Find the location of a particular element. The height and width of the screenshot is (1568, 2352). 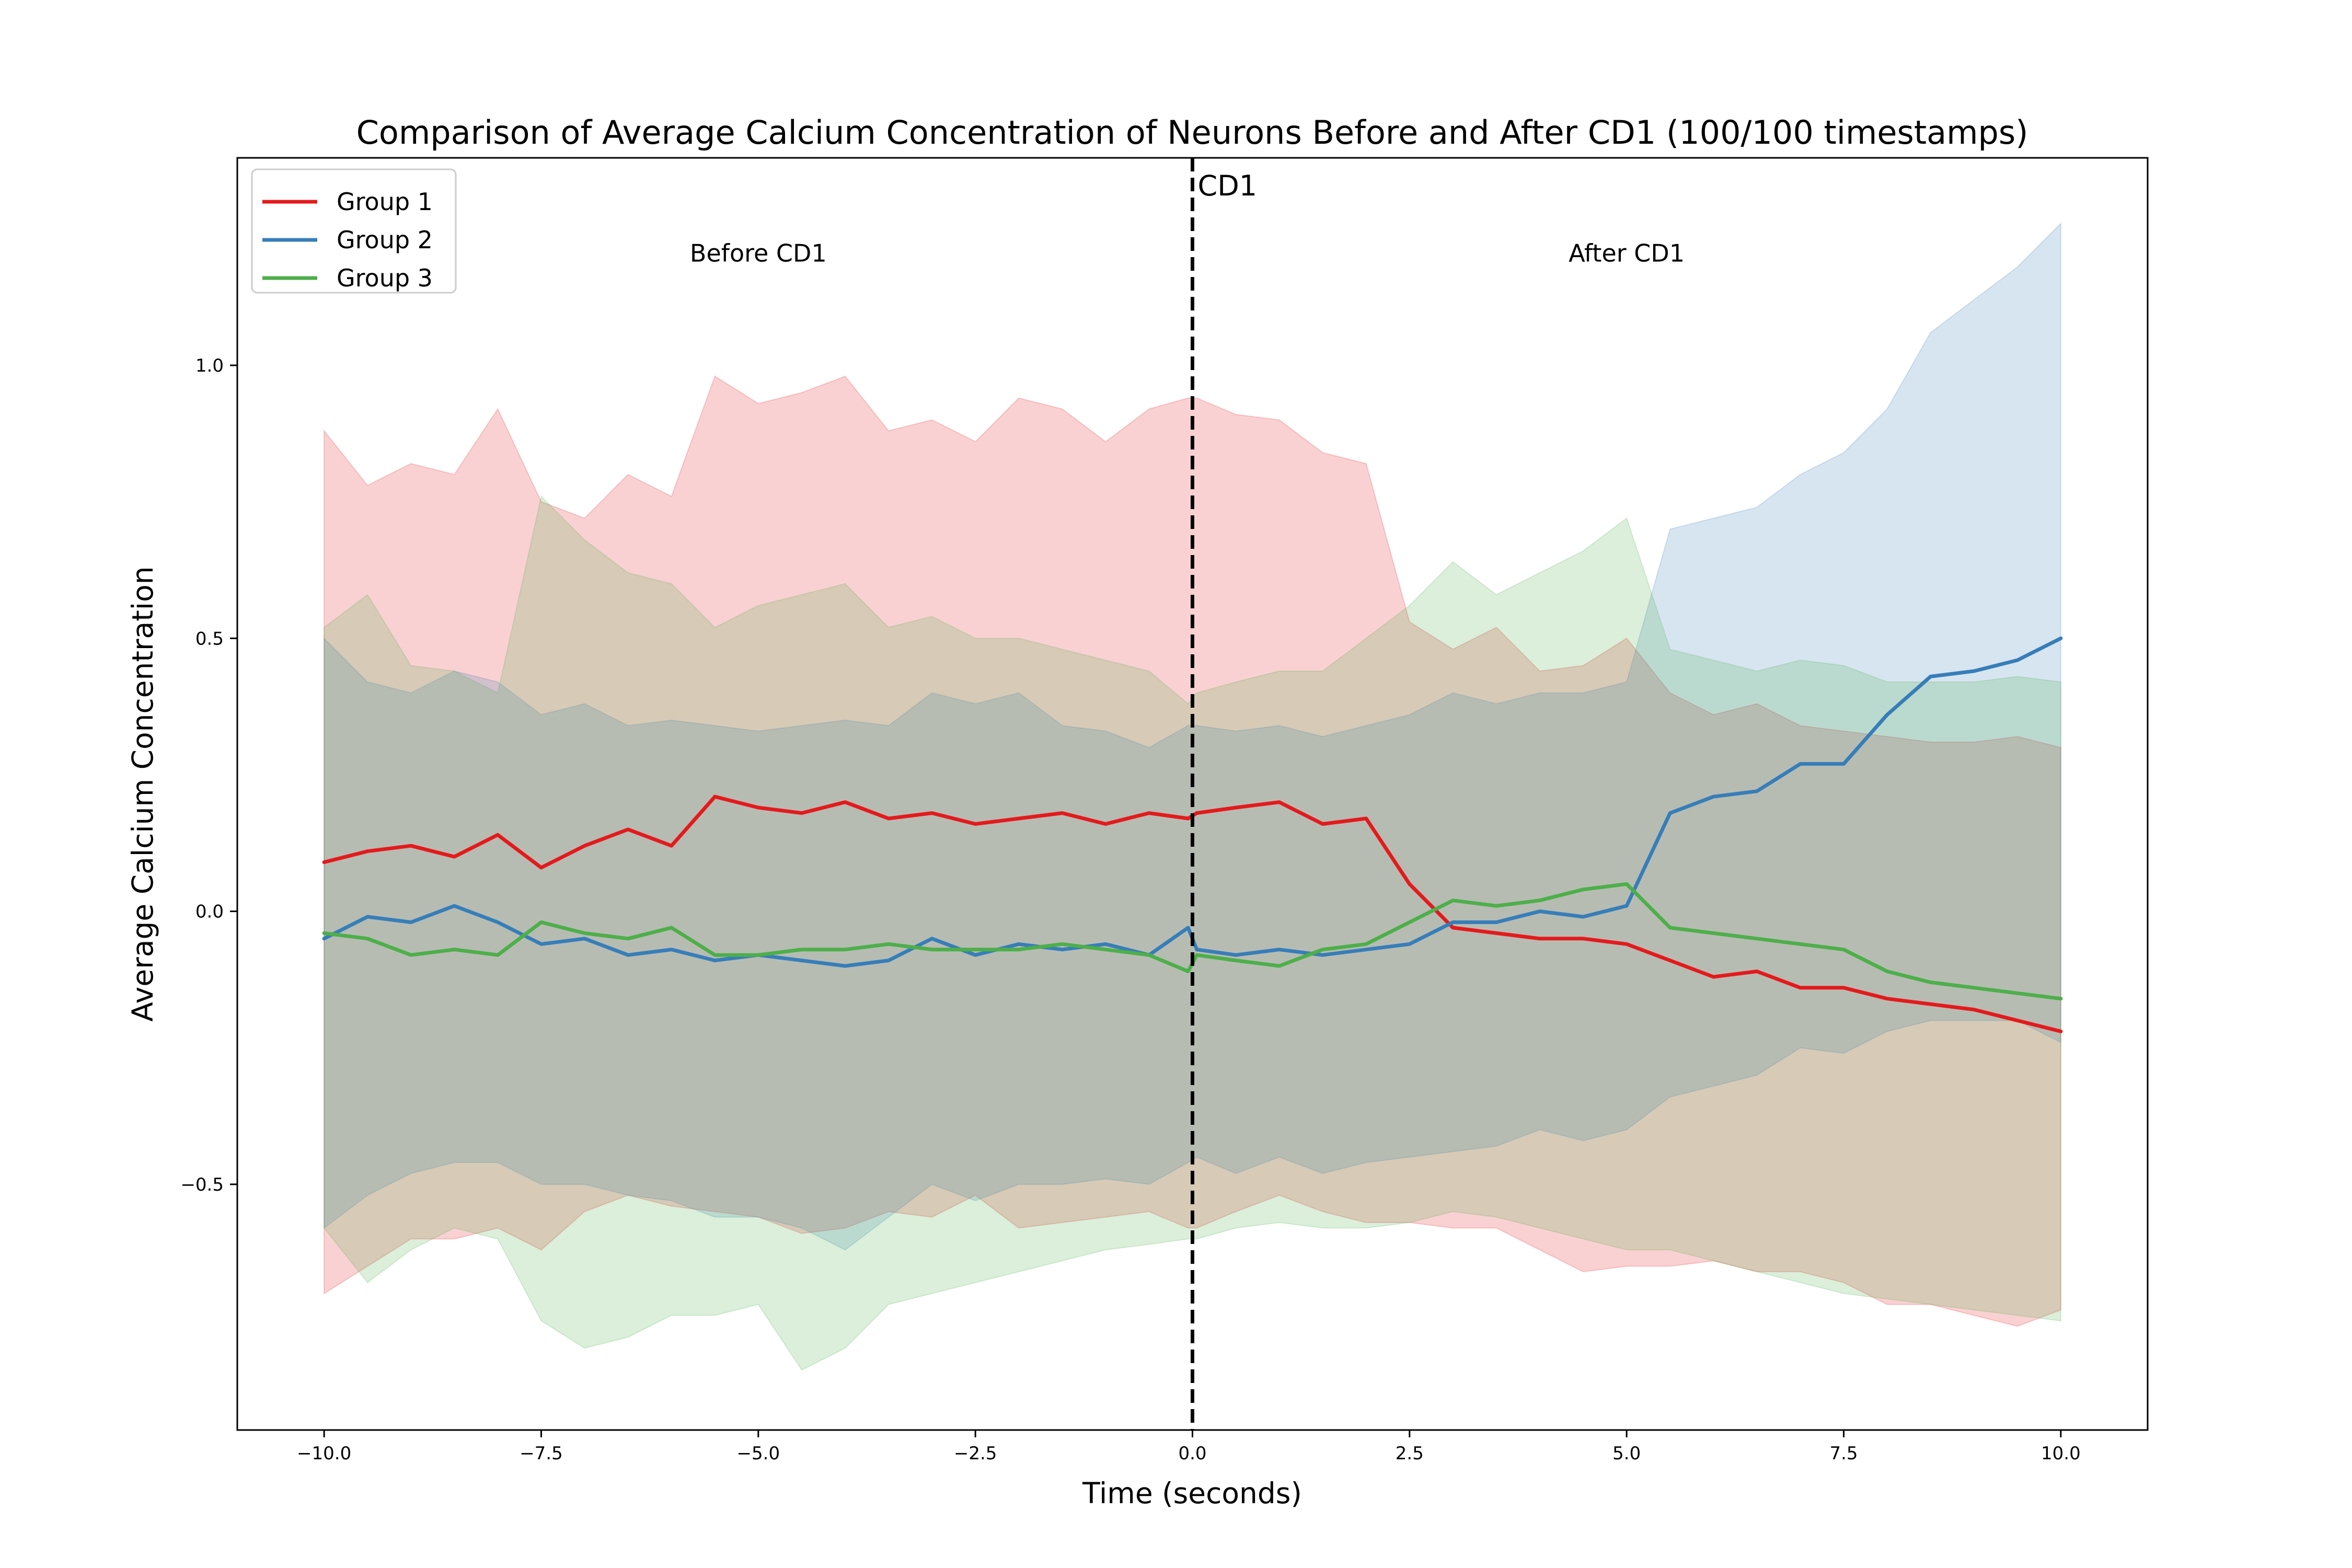

legend-label-group-2: Group 2 is located at coordinates (385, 240).